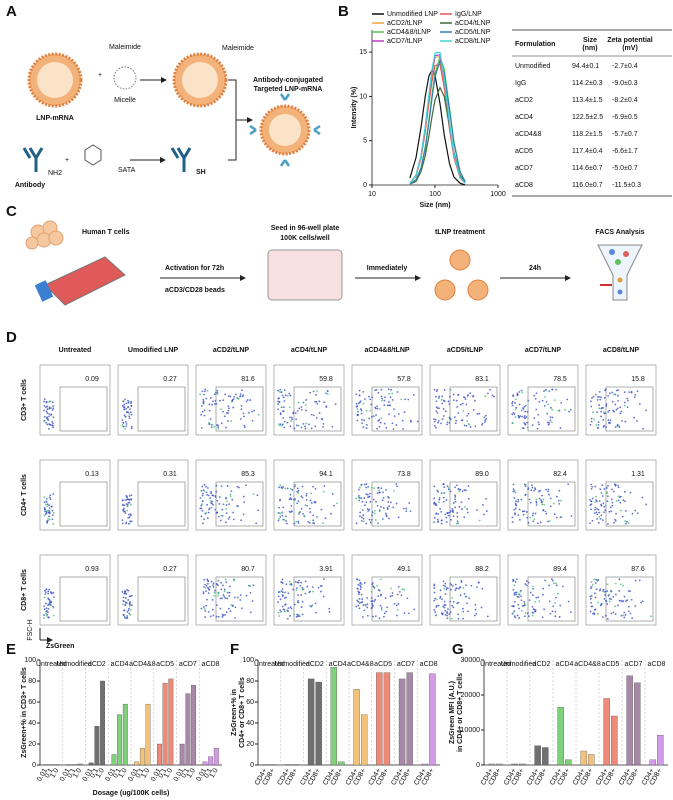 This screenshot has height=800, width=673. Describe the element at coordinates (234, 712) in the screenshot. I see `y-axis-title: ZsGreen+% in` at that location.